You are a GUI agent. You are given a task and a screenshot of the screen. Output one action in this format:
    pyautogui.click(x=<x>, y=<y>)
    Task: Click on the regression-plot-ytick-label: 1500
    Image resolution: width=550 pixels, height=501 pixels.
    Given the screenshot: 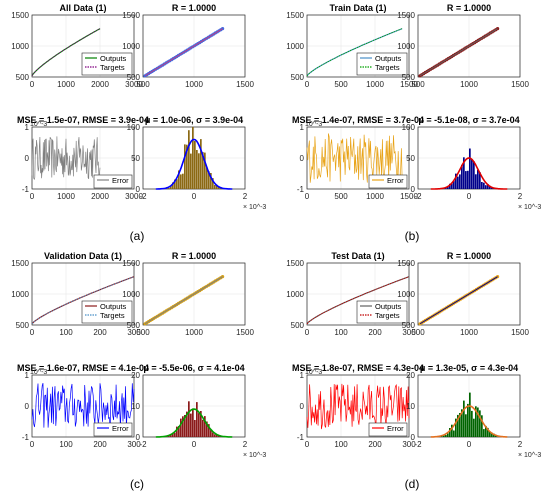 What is the action you would take?
    pyautogui.click(x=131, y=263)
    